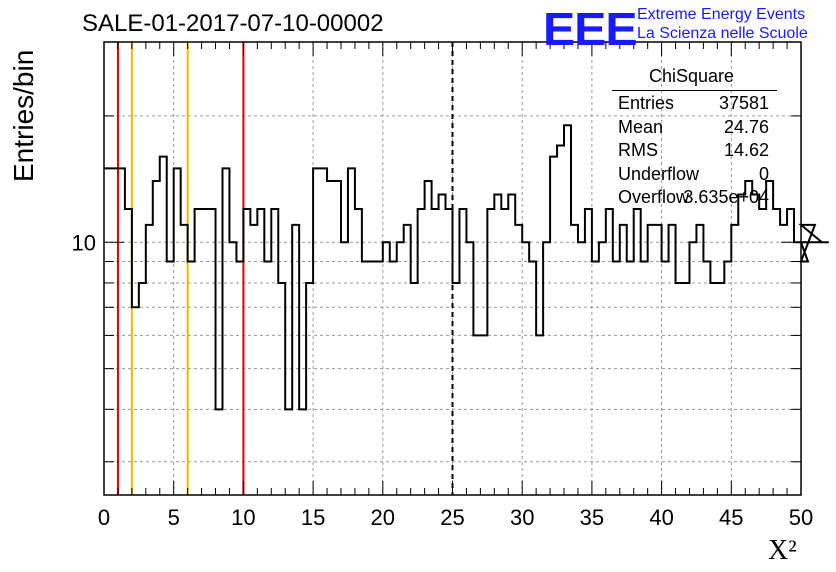  What do you see at coordinates (763, 173) in the screenshot?
I see `stats-value: 0` at bounding box center [763, 173].